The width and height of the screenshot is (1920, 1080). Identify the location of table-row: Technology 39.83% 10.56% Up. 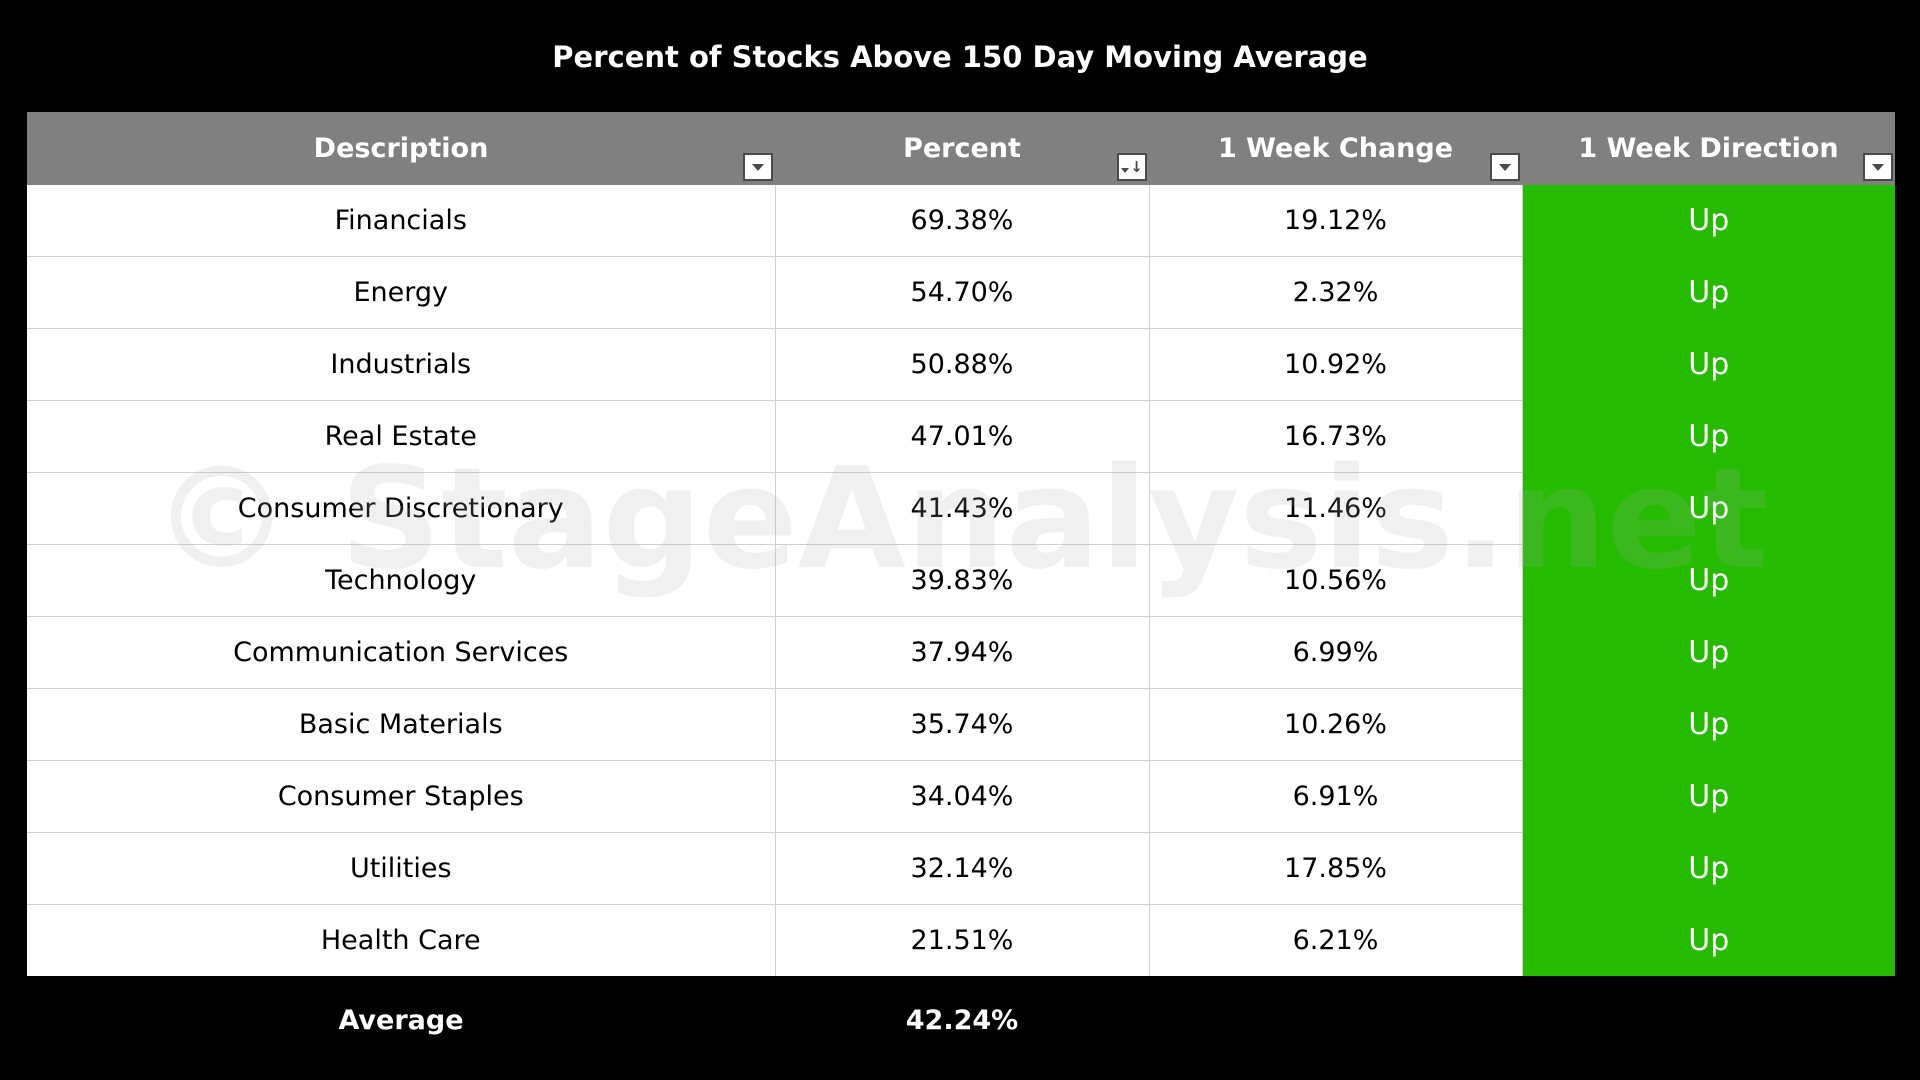
(961, 580).